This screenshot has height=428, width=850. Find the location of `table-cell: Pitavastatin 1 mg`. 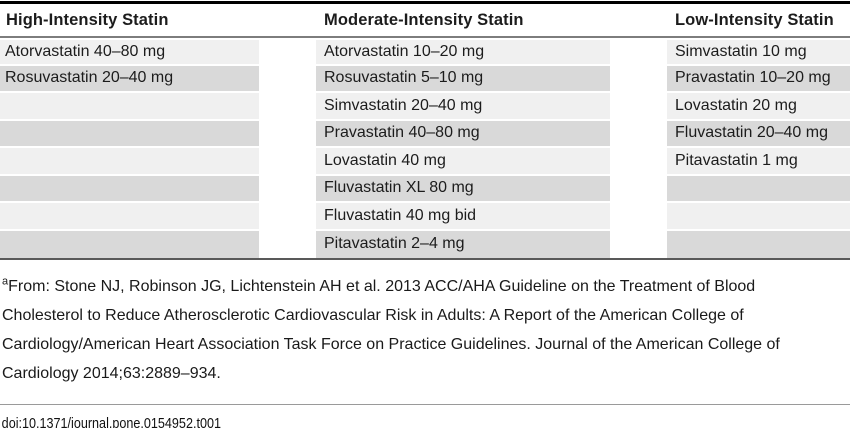

table-cell: Pitavastatin 1 mg is located at coordinates (758, 161).